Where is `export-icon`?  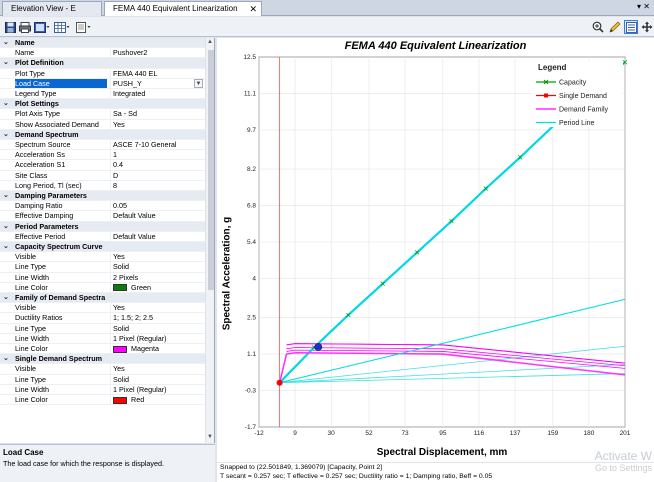
export-icon is located at coordinates (84, 27).